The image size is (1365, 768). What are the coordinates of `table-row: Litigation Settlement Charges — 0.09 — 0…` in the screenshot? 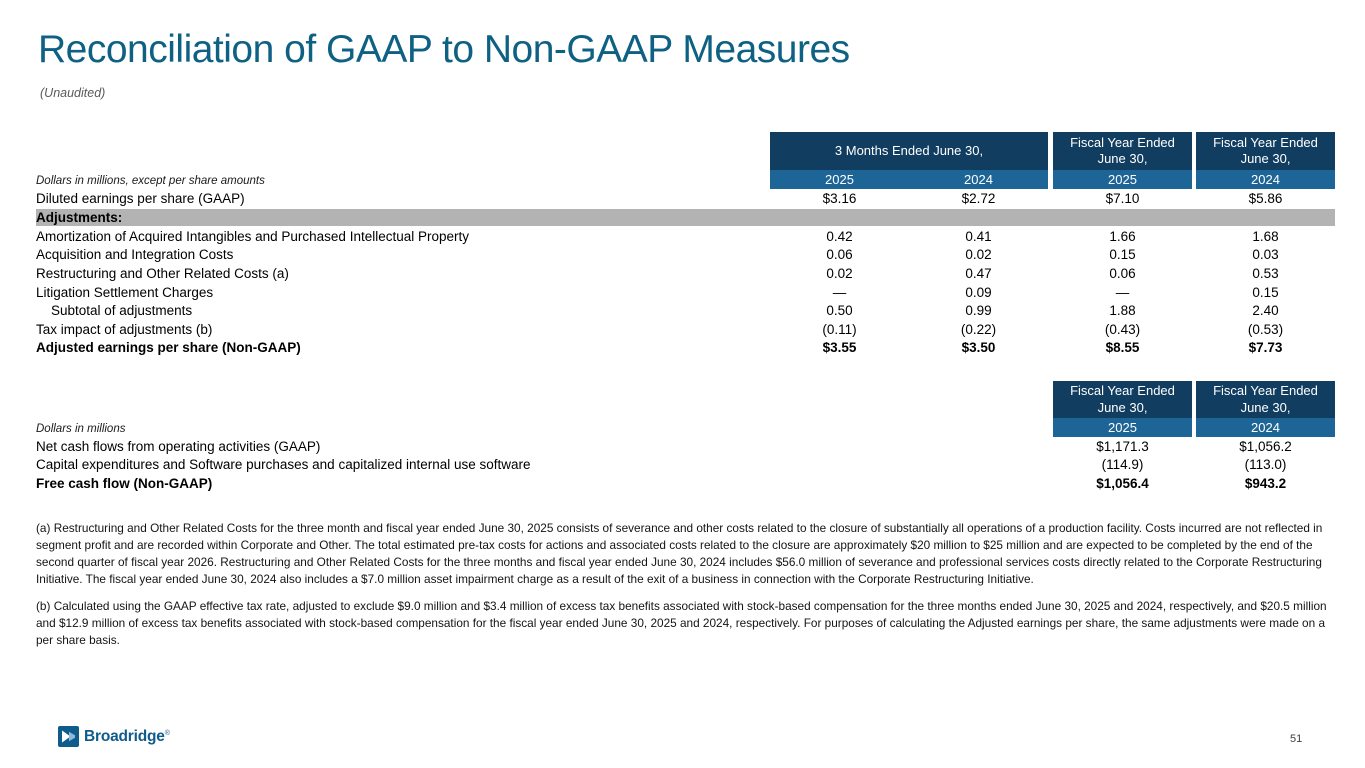 It's located at (685, 292).